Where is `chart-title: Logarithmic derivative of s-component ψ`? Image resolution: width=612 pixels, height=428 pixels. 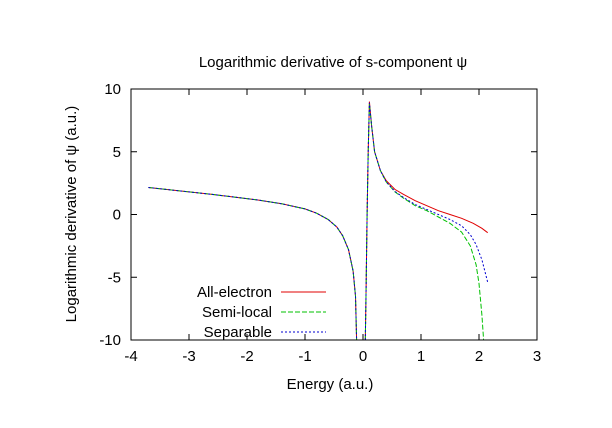 chart-title: Logarithmic derivative of s-component ψ is located at coordinates (333, 62).